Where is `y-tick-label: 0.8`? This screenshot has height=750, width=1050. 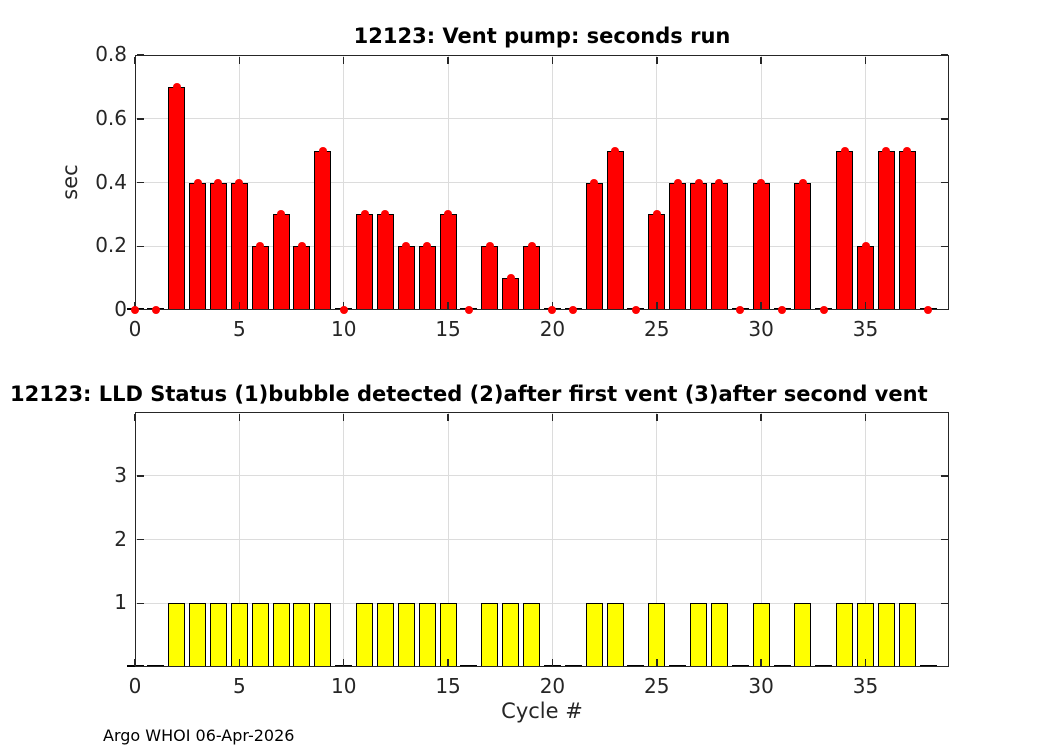 y-tick-label: 0.8 is located at coordinates (111, 54).